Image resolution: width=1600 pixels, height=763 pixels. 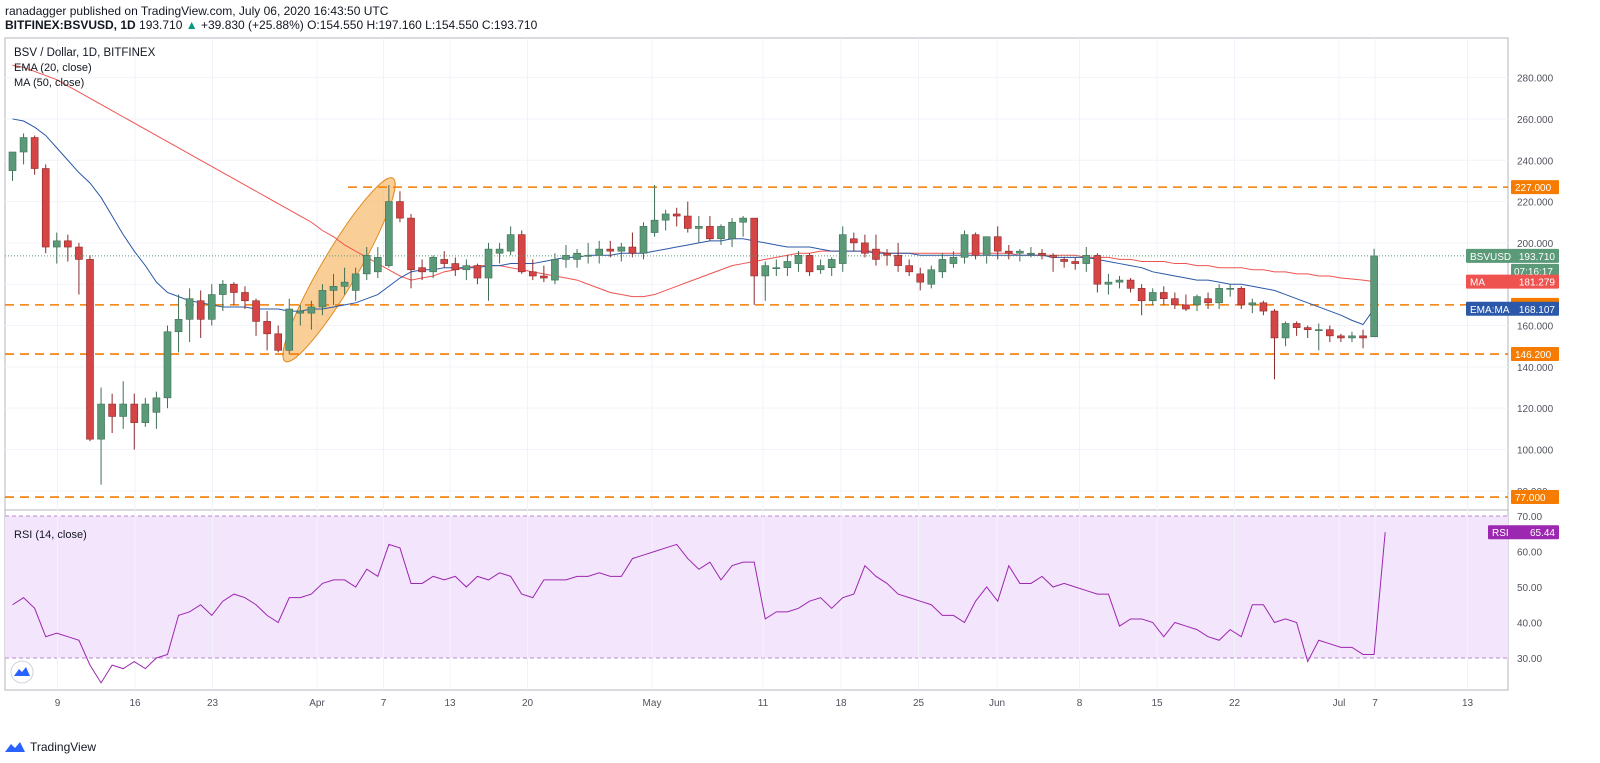 What do you see at coordinates (53, 68) in the screenshot?
I see `legend-ema: EMA (20, close)` at bounding box center [53, 68].